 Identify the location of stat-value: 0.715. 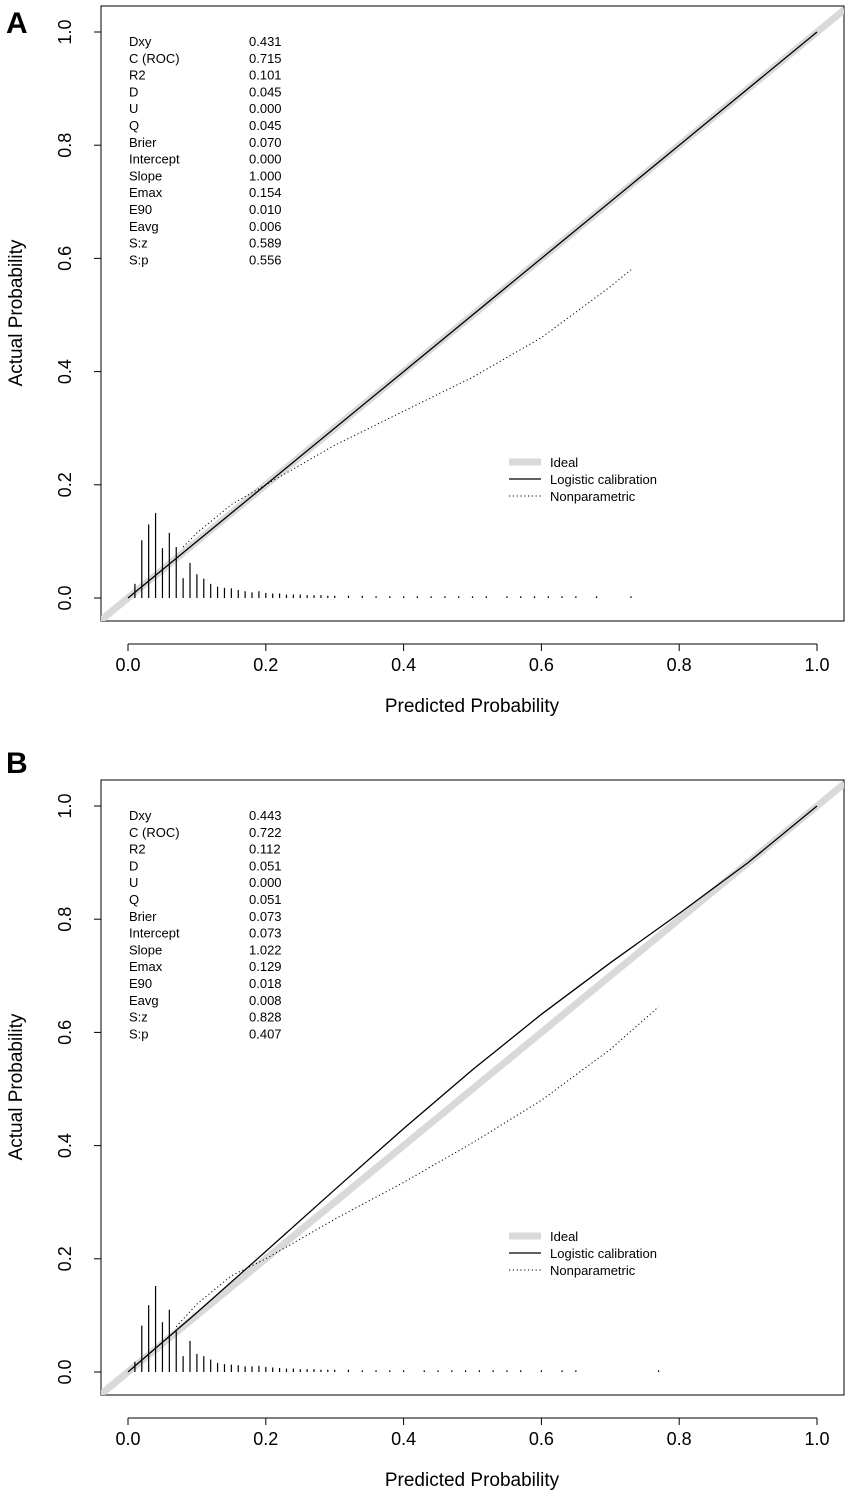
(265, 58).